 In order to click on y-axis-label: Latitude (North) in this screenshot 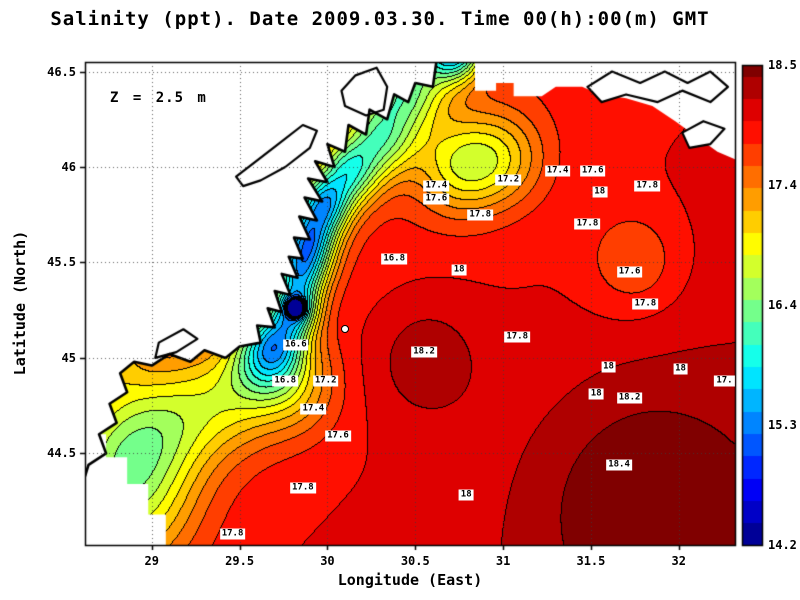, I will do `click(20, 303)`.